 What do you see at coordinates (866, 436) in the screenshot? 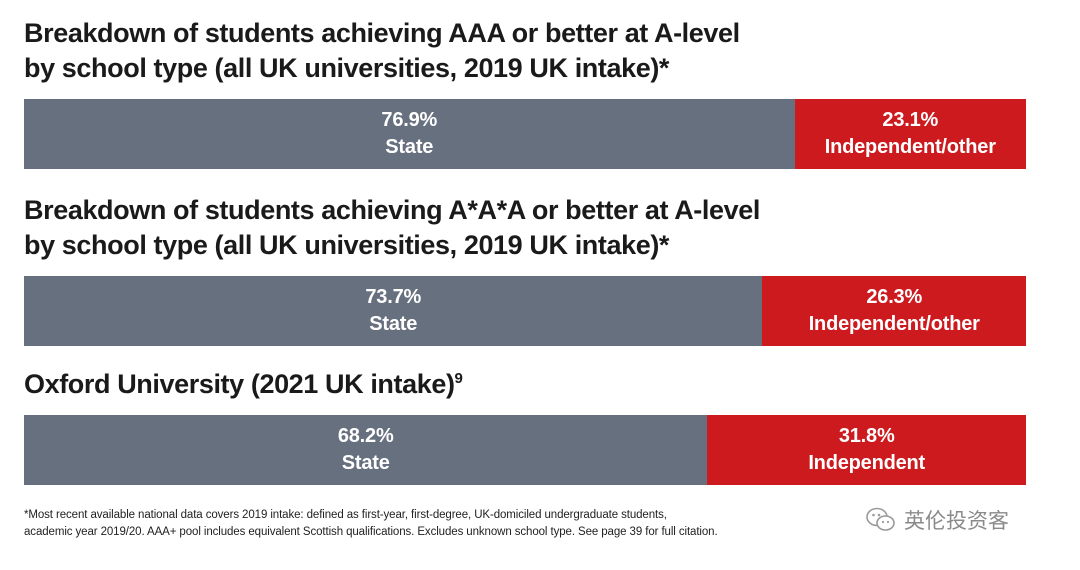
I see `data-label: 31.8%` at bounding box center [866, 436].